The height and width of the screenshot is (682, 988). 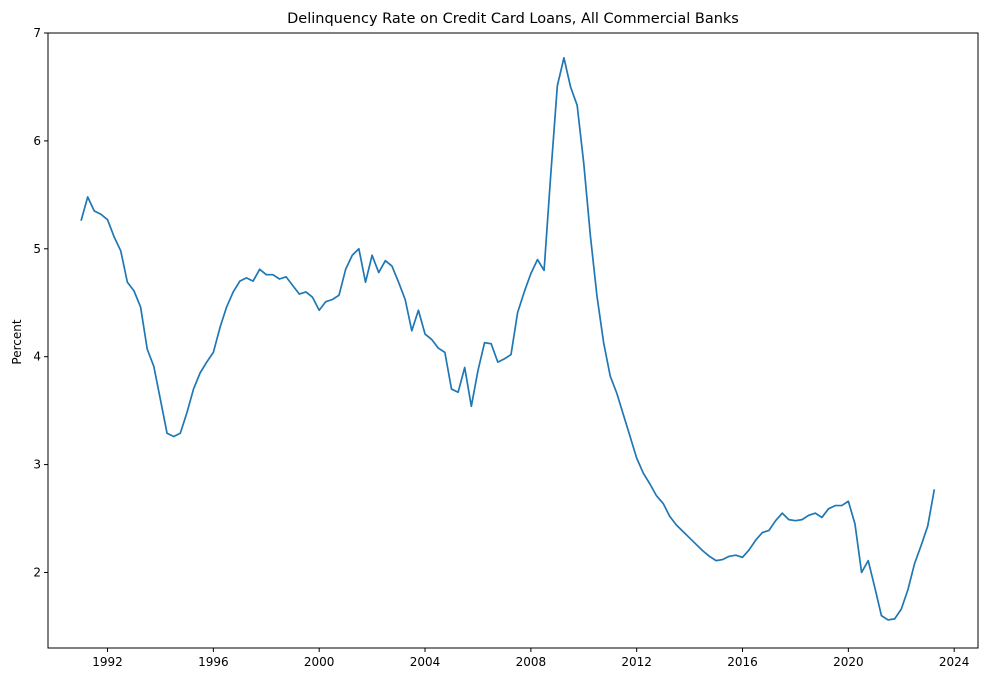 I want to click on y-tick-label: 6, so click(x=37, y=141).